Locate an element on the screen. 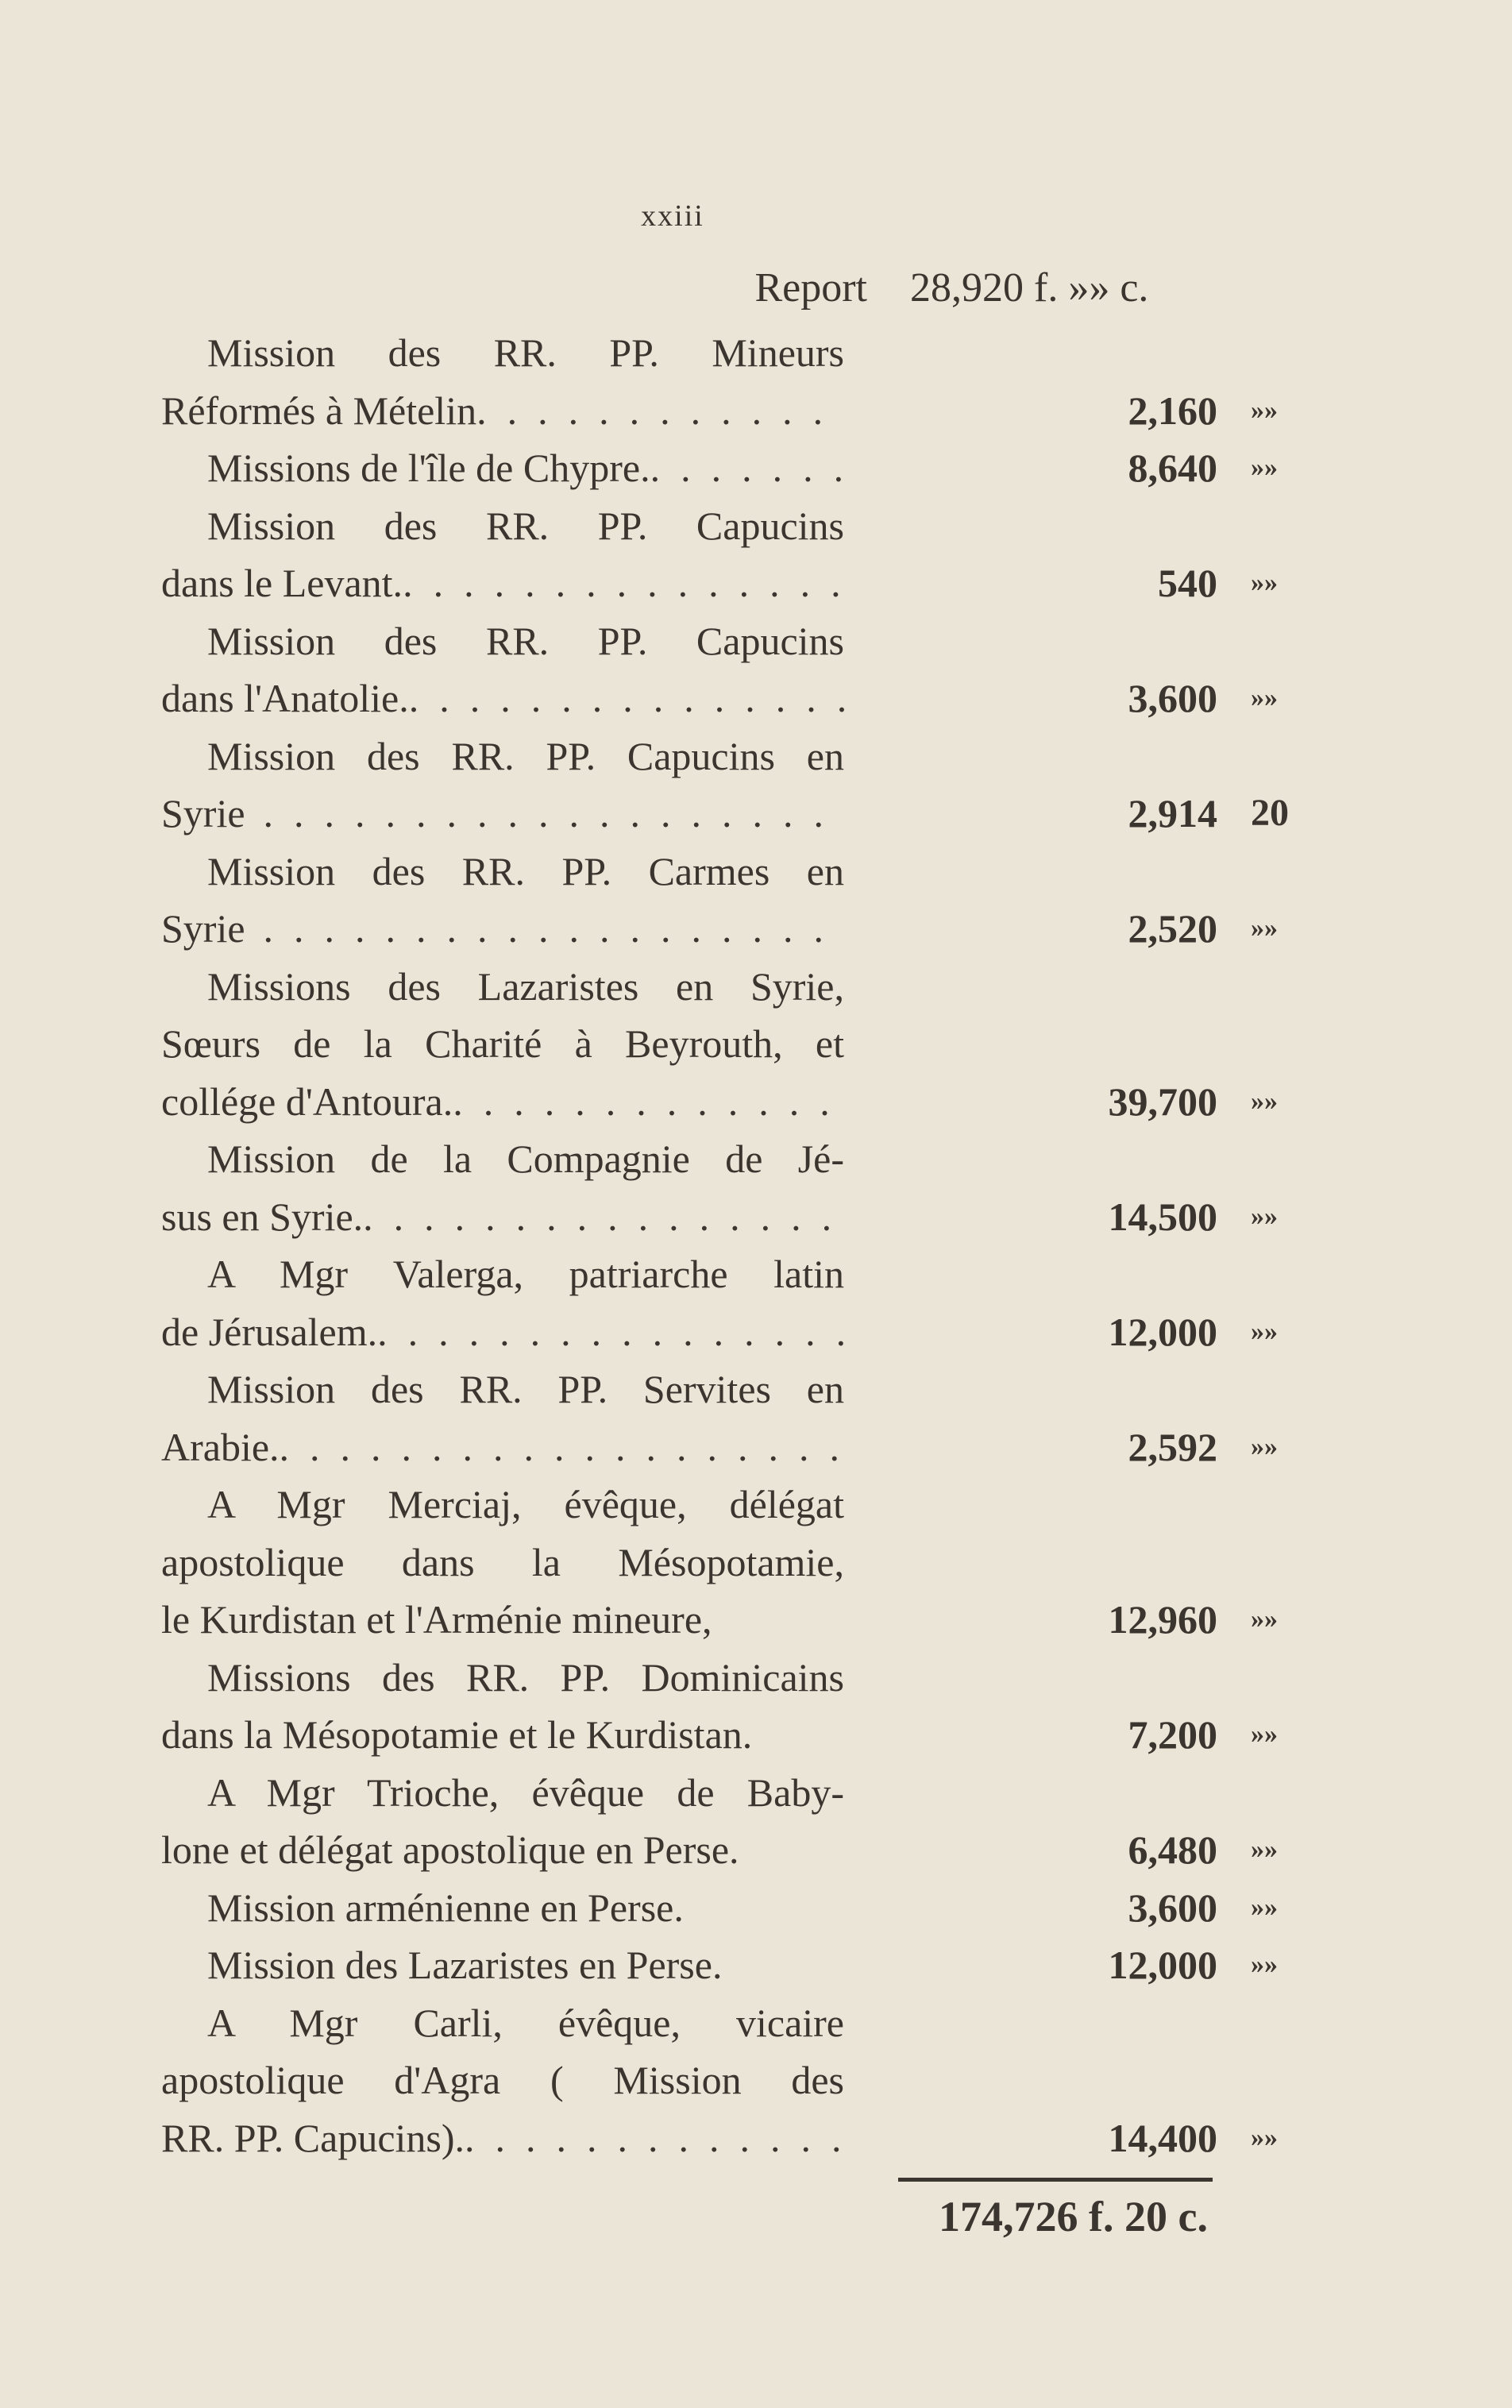 This screenshot has height=2408, width=1512. entry-line: Mission des RR. PP. Servites en is located at coordinates (689, 1389).